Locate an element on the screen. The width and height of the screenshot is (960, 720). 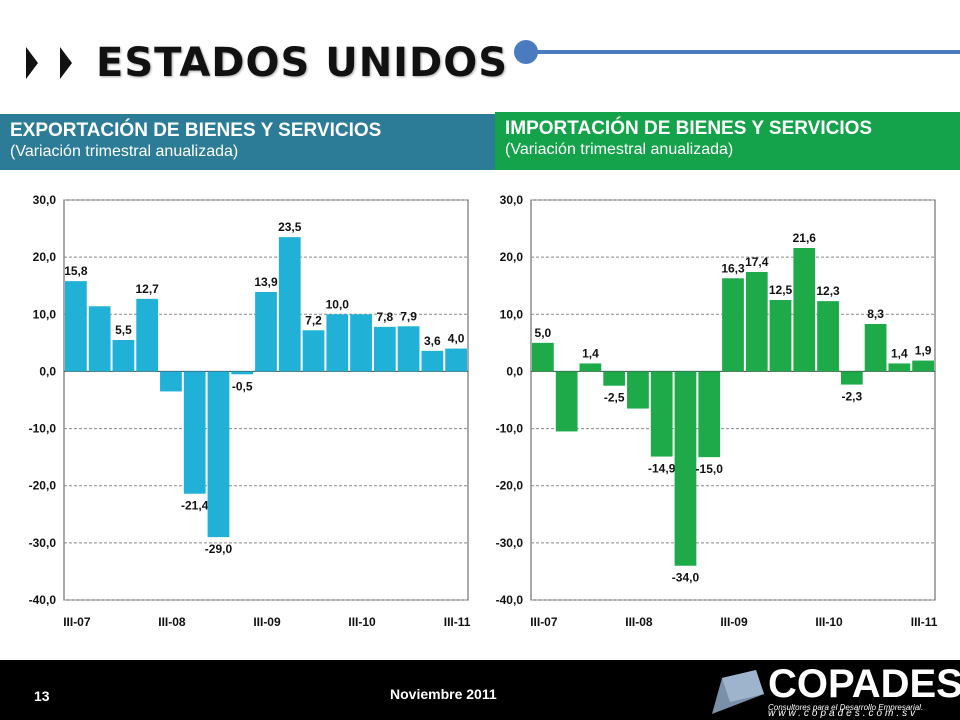
export-data-label: 3,6 is located at coordinates (432, 341).